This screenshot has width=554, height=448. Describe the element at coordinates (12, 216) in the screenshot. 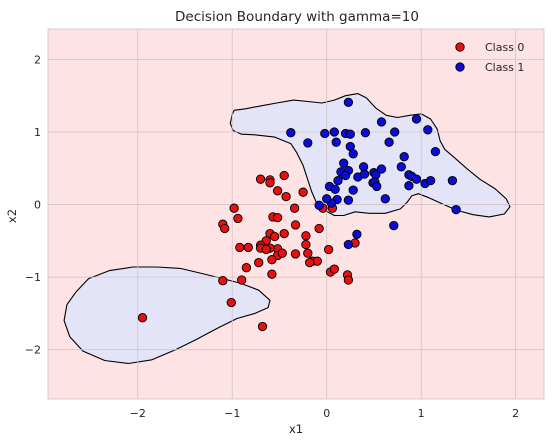

I see `y-axis-label: x2` at that location.